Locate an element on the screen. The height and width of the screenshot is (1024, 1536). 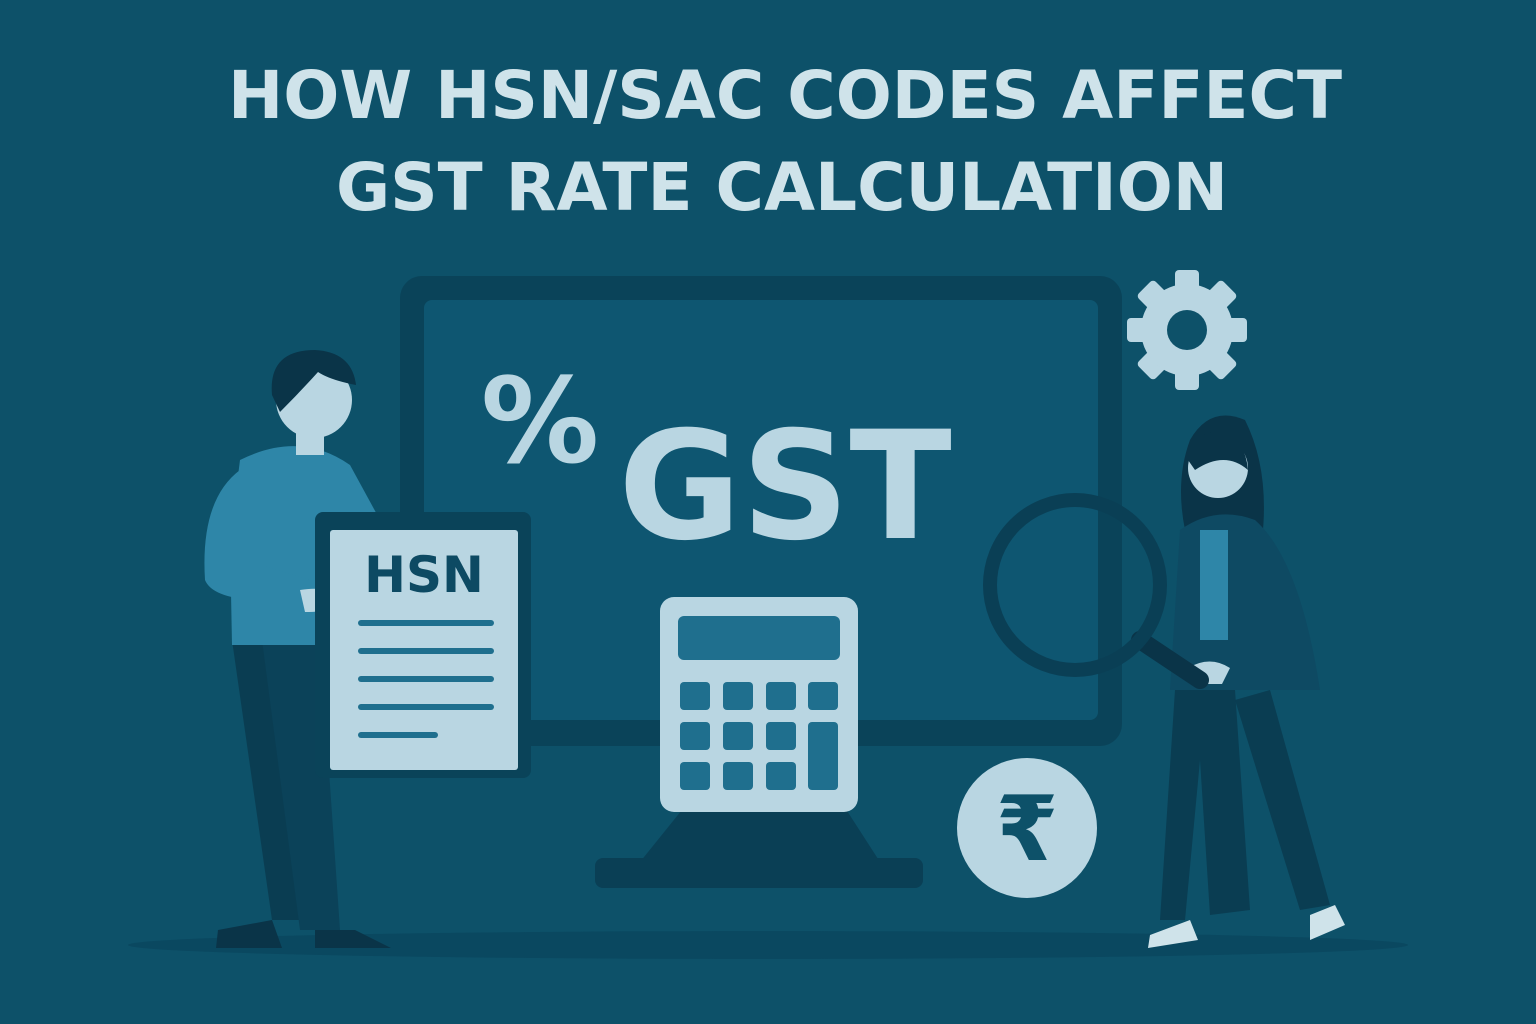
gear-icon is located at coordinates (1187, 330).